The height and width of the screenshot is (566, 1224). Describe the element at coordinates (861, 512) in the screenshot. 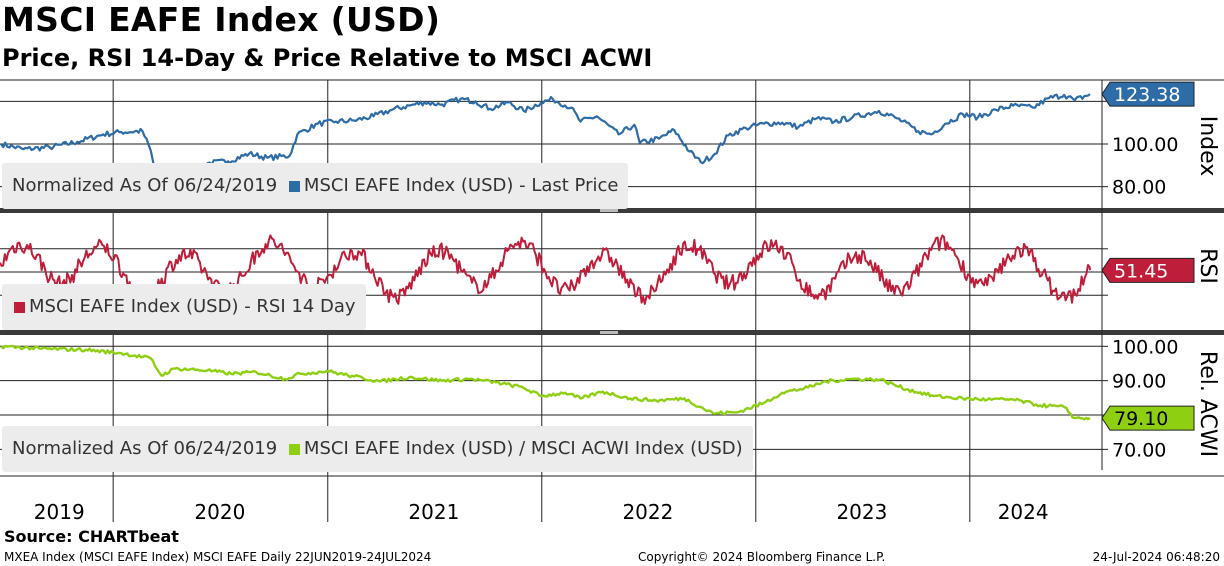

I see `x-tick-label: 2023` at that location.